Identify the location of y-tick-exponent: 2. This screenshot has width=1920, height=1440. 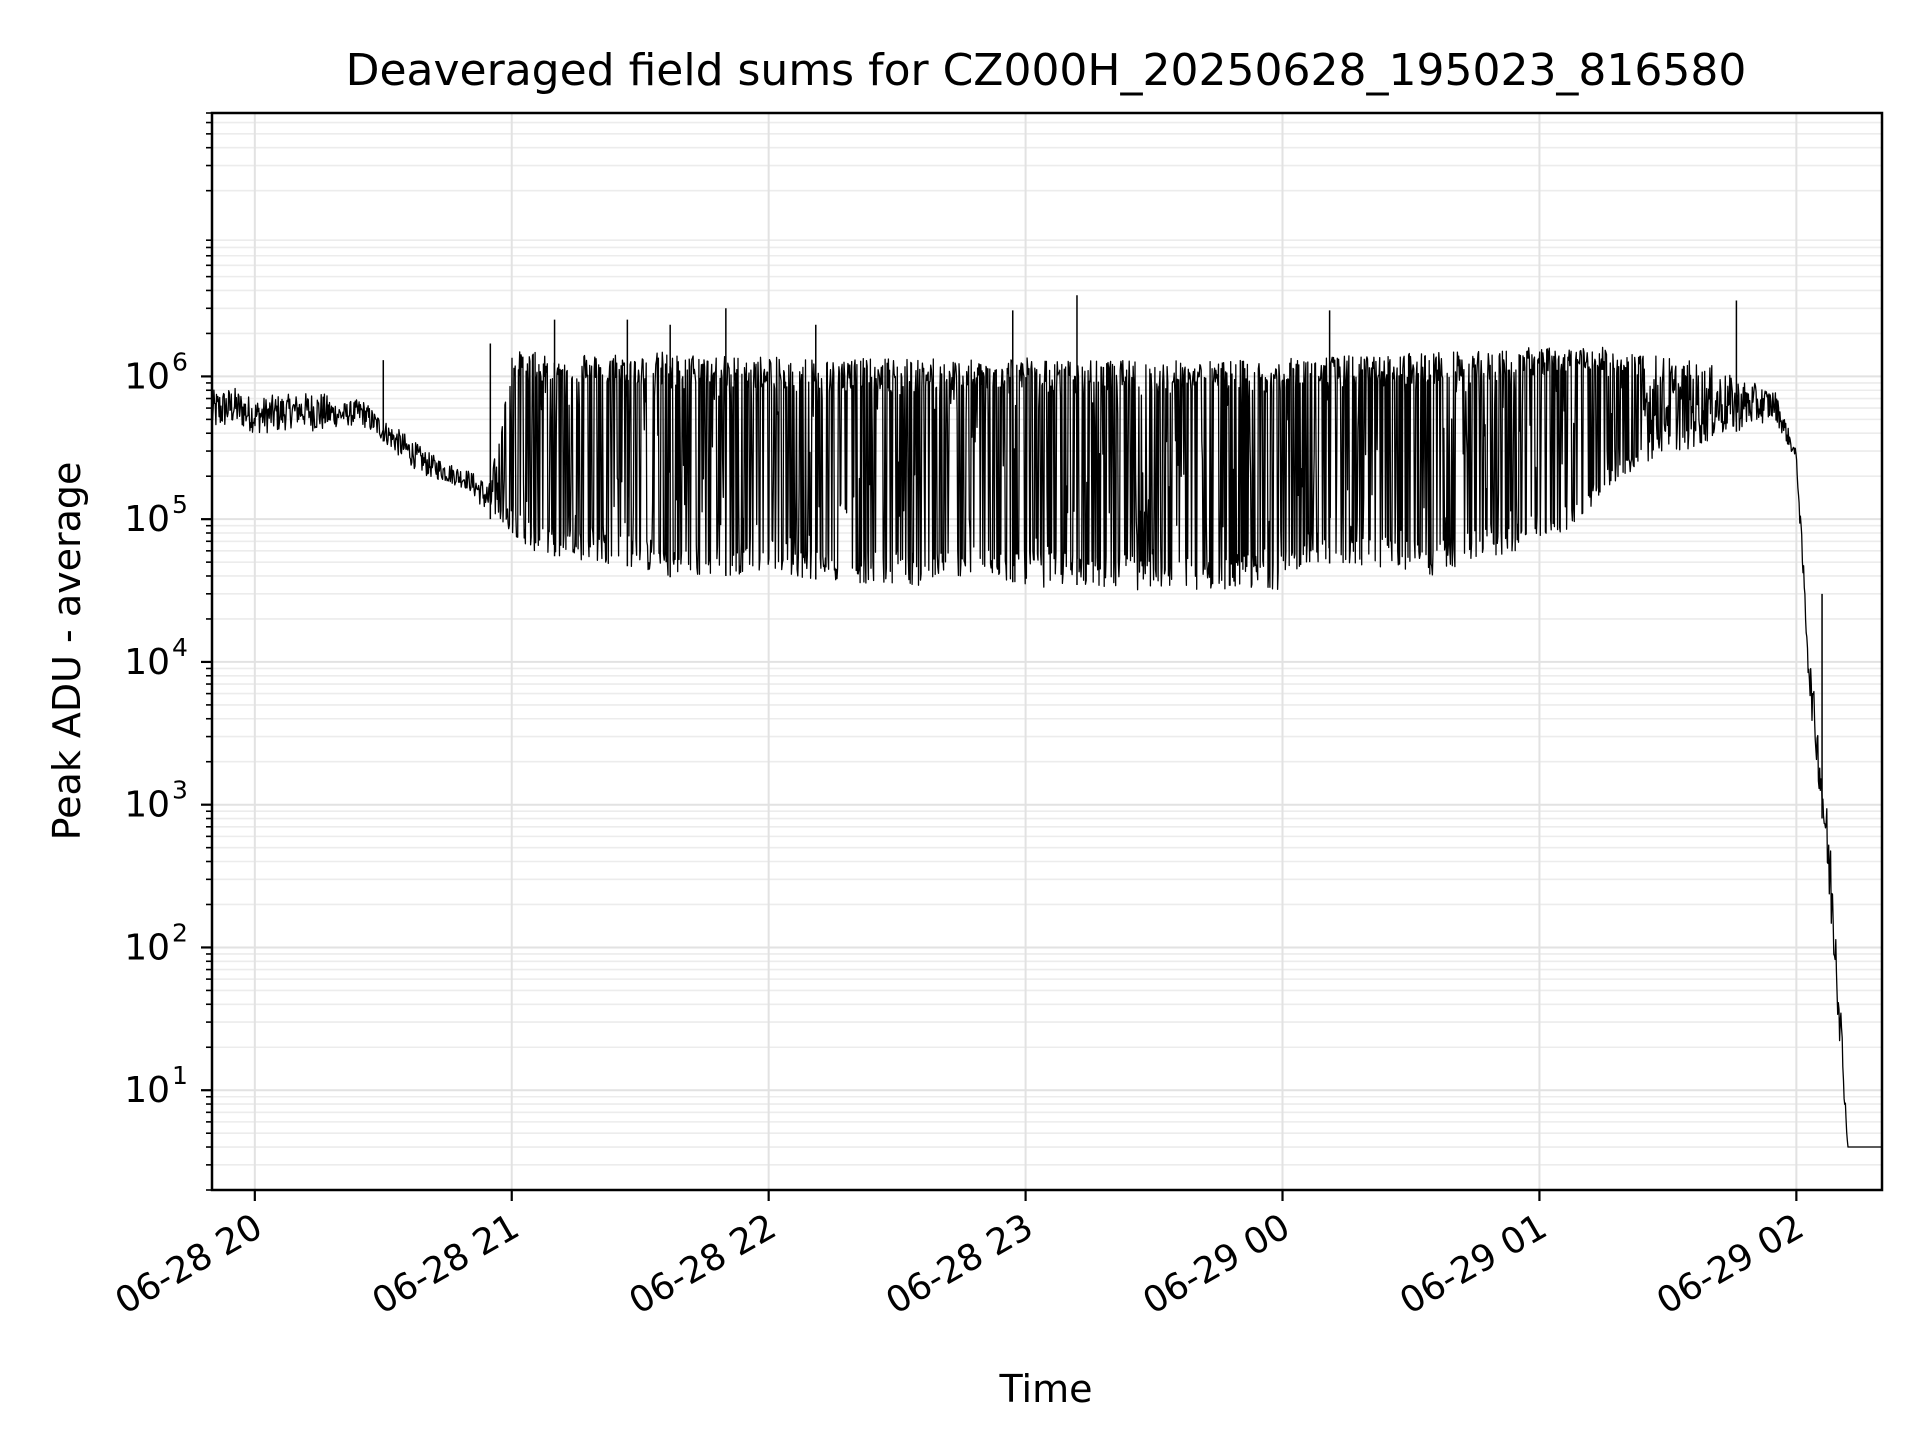
(180, 932).